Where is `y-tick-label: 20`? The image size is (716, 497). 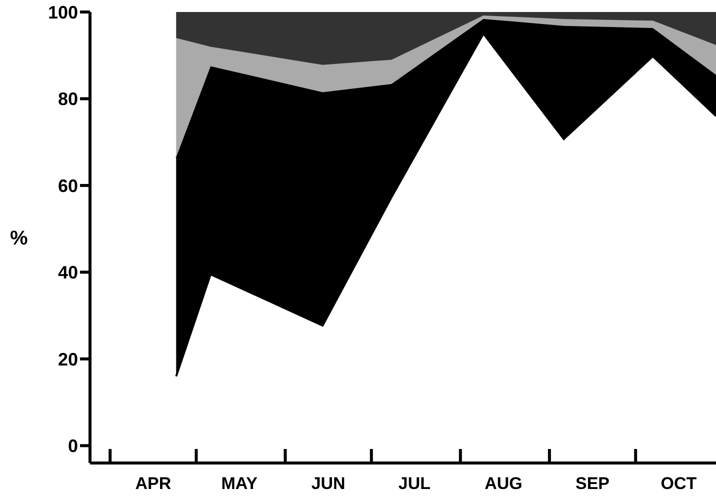 y-tick-label: 20 is located at coordinates (68, 359).